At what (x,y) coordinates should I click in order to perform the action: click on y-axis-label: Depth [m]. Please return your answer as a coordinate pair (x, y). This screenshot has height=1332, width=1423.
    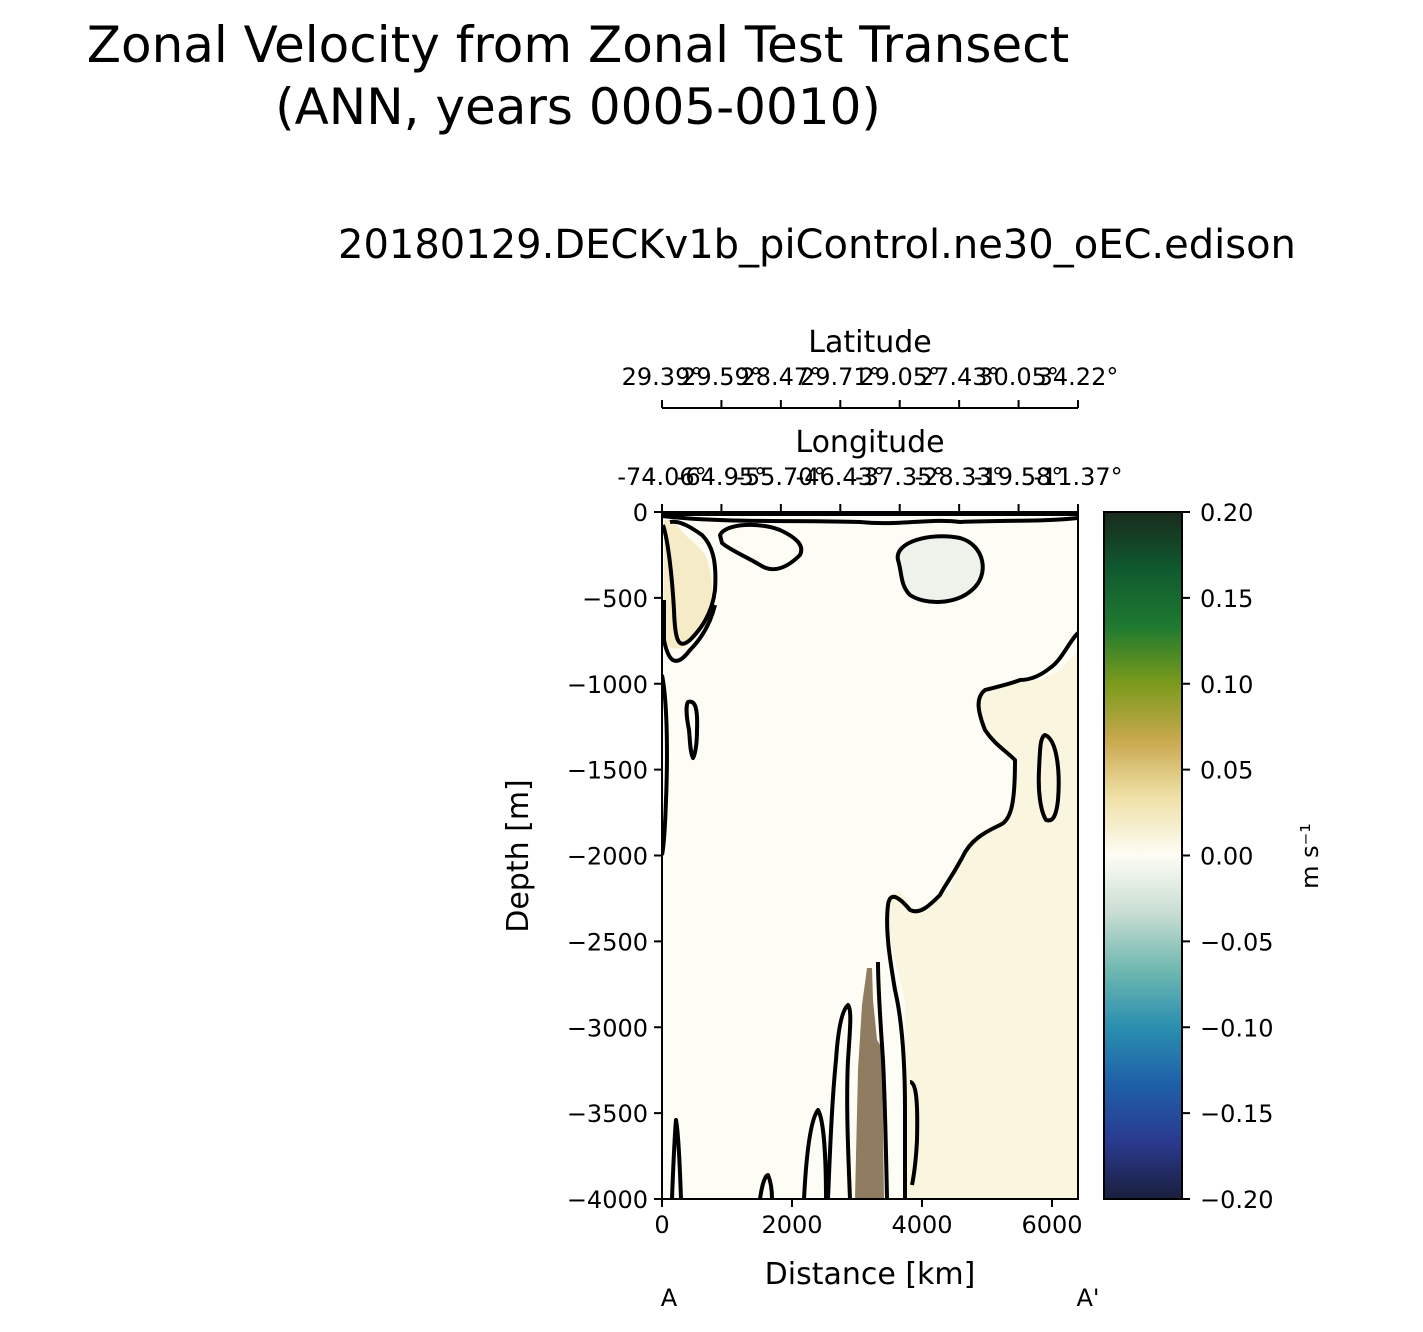
    Looking at the image, I should click on (518, 856).